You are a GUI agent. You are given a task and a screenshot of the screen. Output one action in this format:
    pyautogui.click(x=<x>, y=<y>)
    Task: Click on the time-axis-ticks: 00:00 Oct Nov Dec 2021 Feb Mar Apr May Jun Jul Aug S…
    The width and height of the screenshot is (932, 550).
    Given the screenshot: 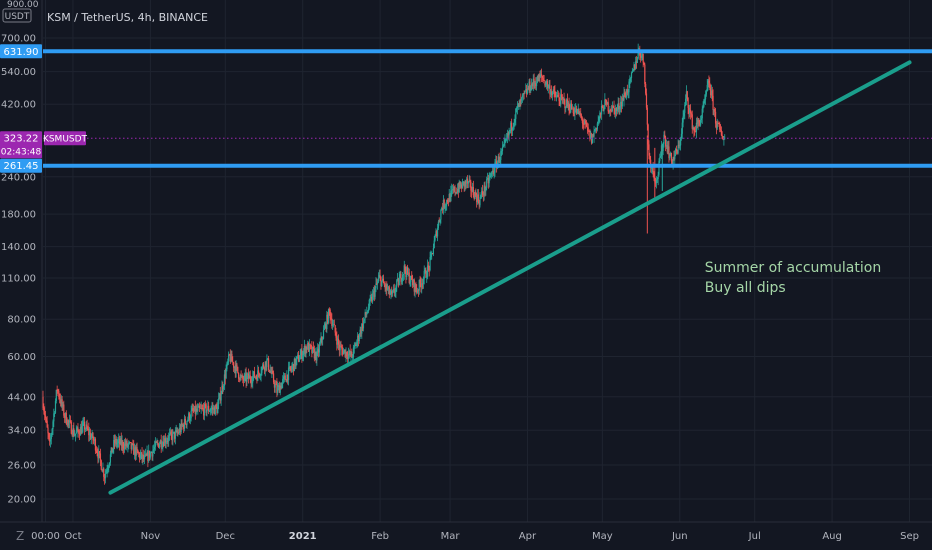 What is the action you would take?
    pyautogui.click(x=475, y=536)
    